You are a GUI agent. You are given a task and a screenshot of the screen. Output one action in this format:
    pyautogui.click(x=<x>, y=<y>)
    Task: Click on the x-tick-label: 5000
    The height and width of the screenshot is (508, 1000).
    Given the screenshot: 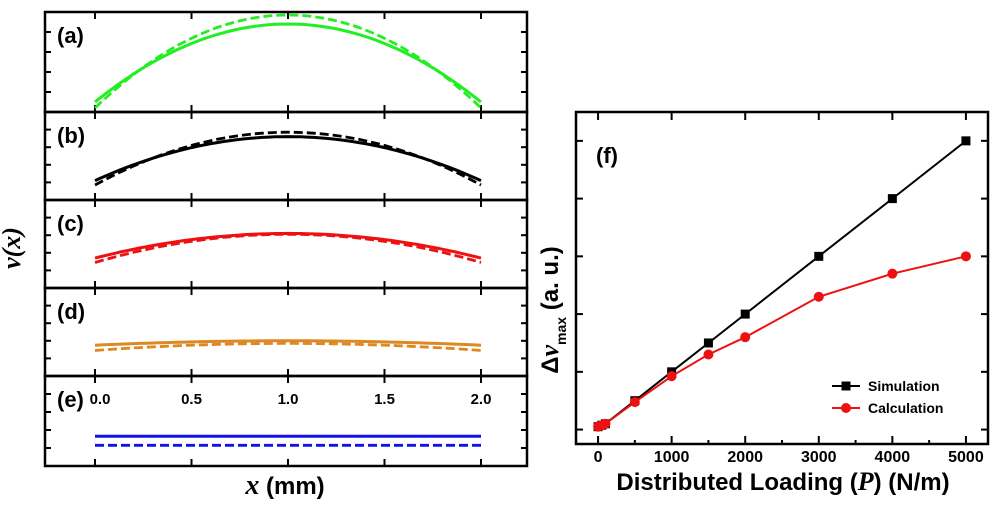 What is the action you would take?
    pyautogui.click(x=966, y=457)
    